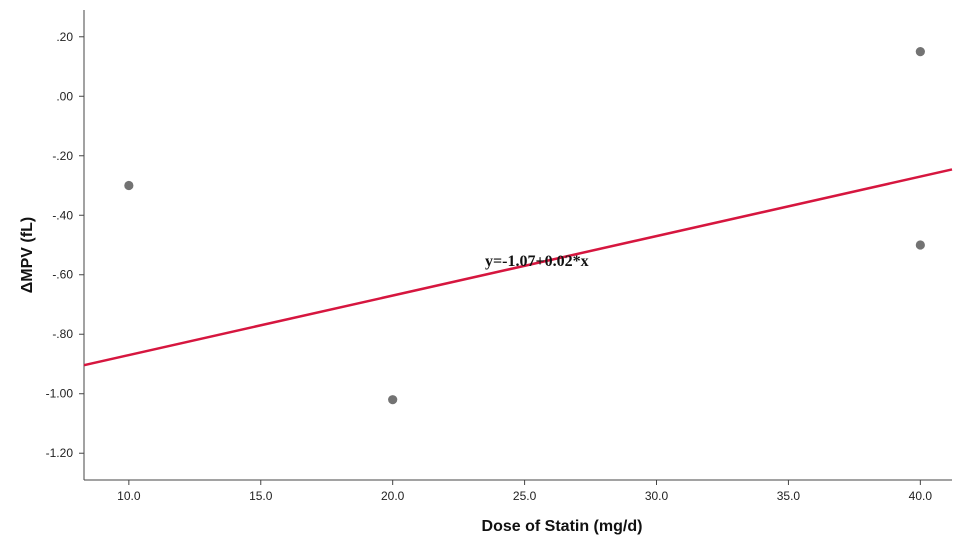 The height and width of the screenshot is (538, 953). I want to click on x-tick-label: 10.0, so click(129, 496).